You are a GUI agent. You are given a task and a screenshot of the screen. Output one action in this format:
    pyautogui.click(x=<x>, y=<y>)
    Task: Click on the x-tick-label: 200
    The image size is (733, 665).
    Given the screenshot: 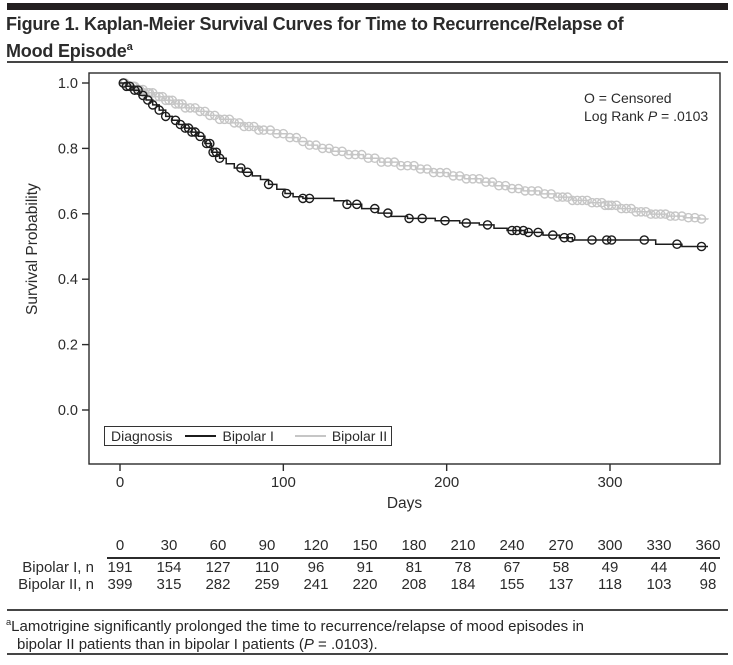 What is the action you would take?
    pyautogui.click(x=446, y=482)
    